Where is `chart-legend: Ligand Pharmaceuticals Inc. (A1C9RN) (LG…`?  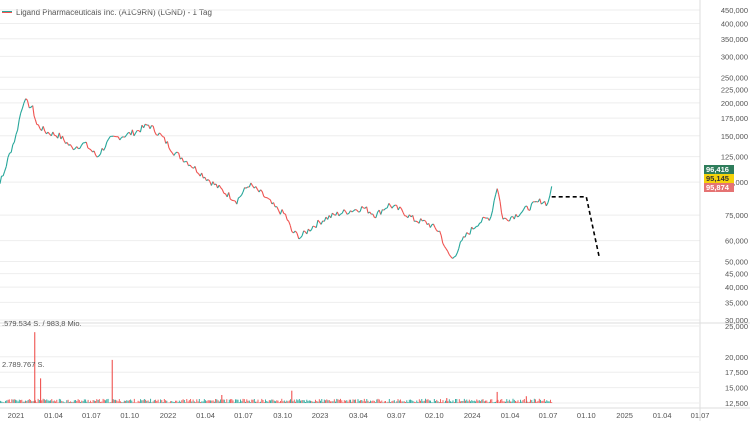 chart-legend: Ligand Pharmaceuticals Inc. (A1C9RN) (LG… is located at coordinates (107, 12).